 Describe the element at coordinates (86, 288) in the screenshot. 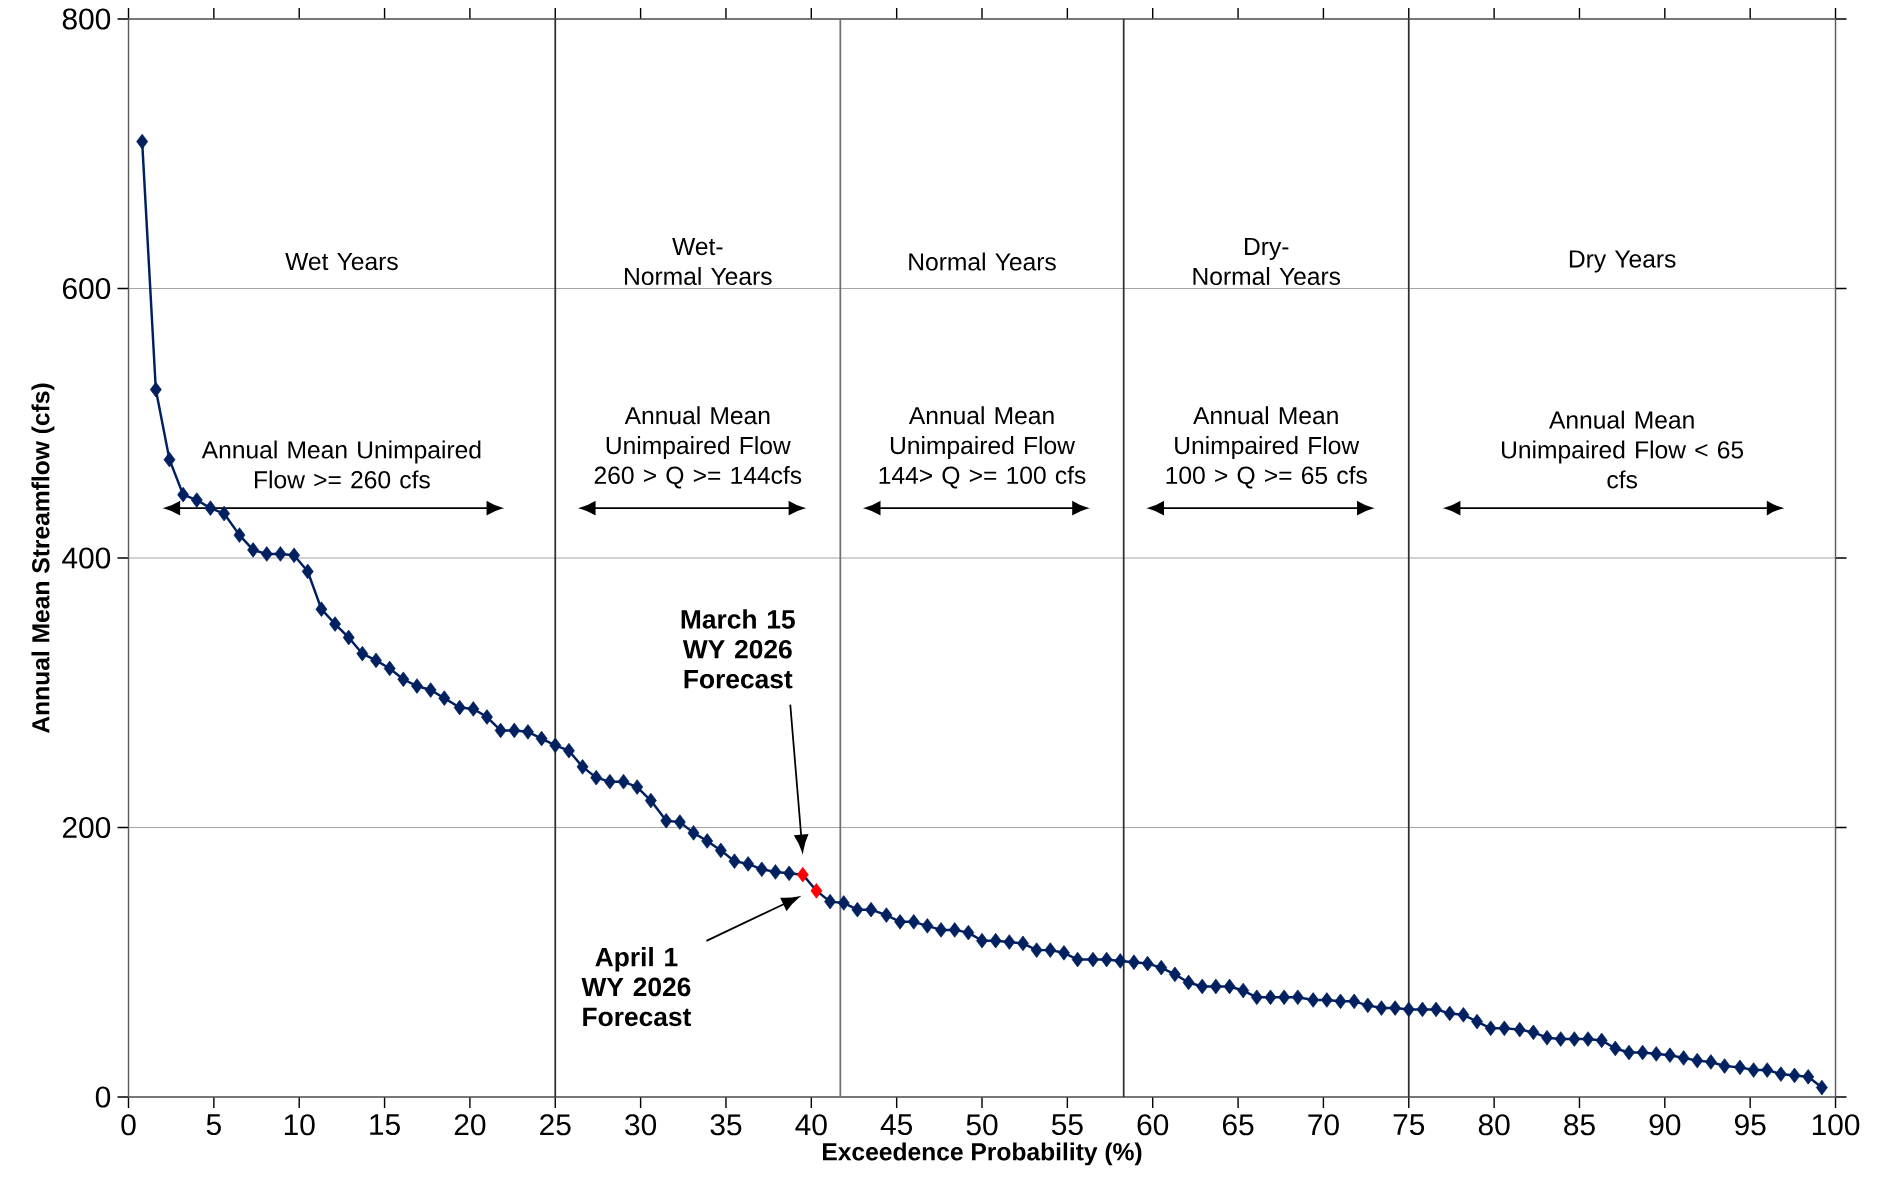

I see `y-tick-label: 600` at that location.